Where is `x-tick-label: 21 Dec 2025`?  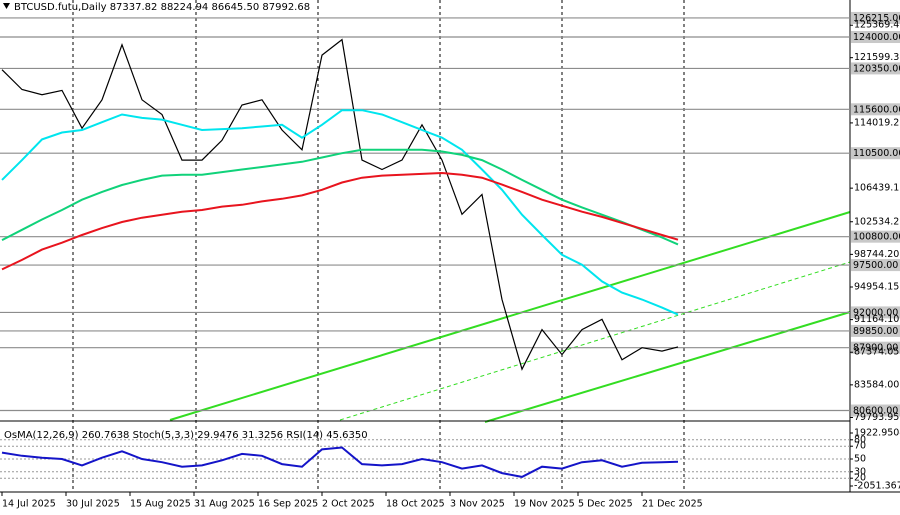
x-tick-label: 21 Dec 2025 is located at coordinates (672, 504).